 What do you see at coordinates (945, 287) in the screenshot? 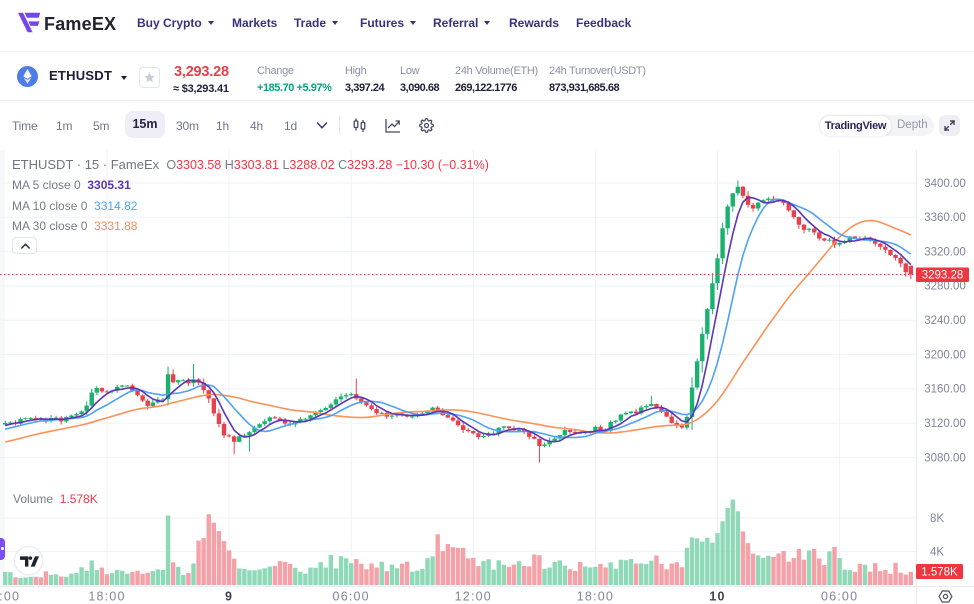
I see `svg-text: 3280.00` at bounding box center [945, 287].